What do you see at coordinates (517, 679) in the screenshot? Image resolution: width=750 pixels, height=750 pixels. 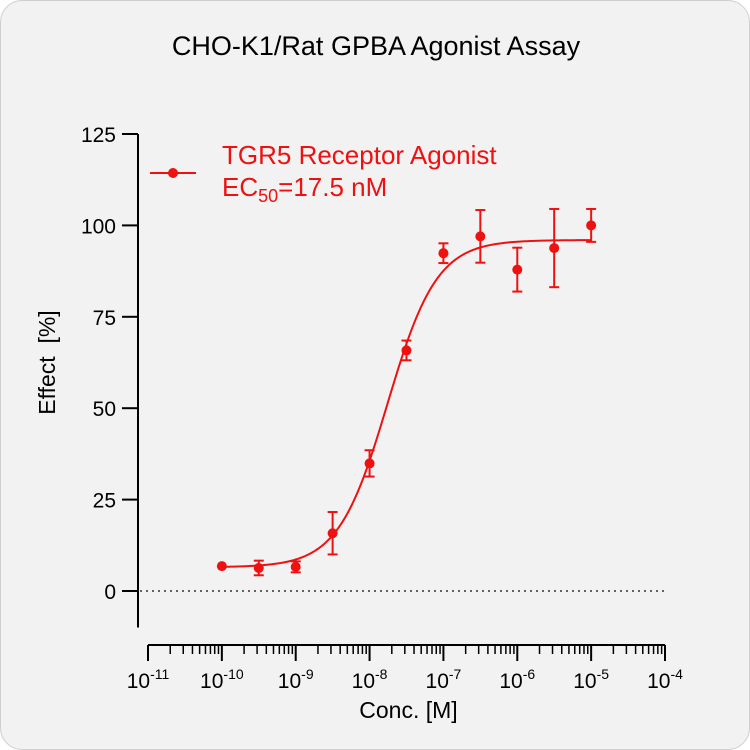 I see `x-tick-label: 10⁻⁶` at bounding box center [517, 679].